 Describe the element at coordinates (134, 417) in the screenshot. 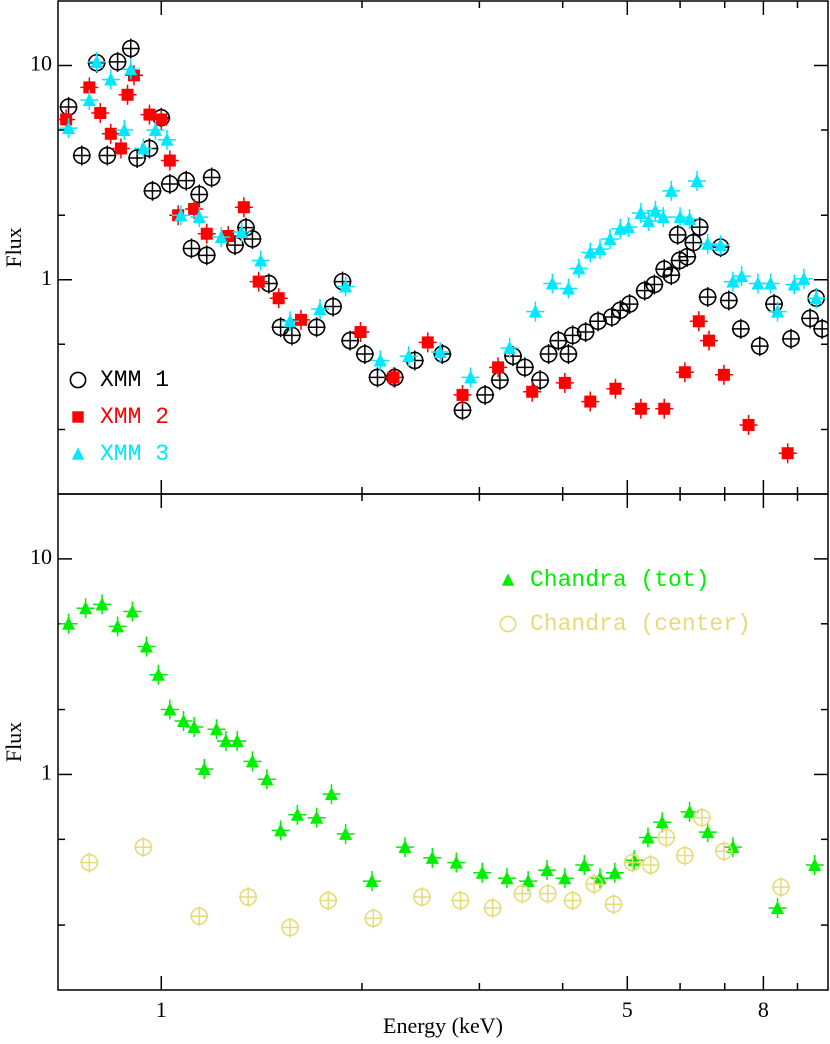

I see `legend-label: XMM 2` at that location.